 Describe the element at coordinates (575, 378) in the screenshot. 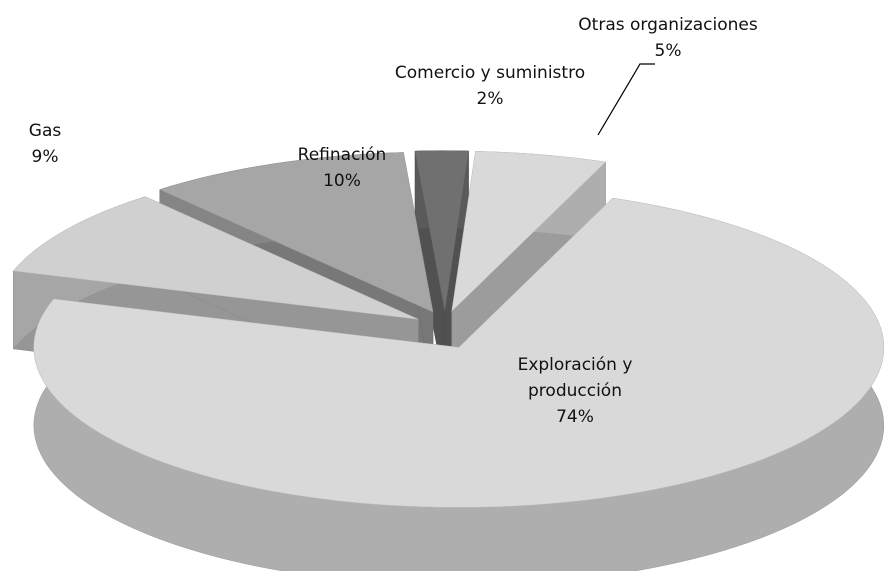

I see `category-label: Exploración y producción` at that location.